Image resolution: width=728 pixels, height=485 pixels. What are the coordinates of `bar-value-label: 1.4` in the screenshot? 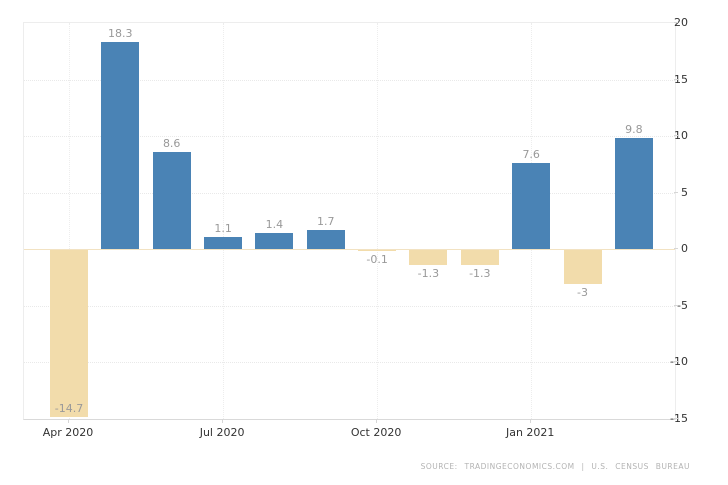 It's located at (274, 225).